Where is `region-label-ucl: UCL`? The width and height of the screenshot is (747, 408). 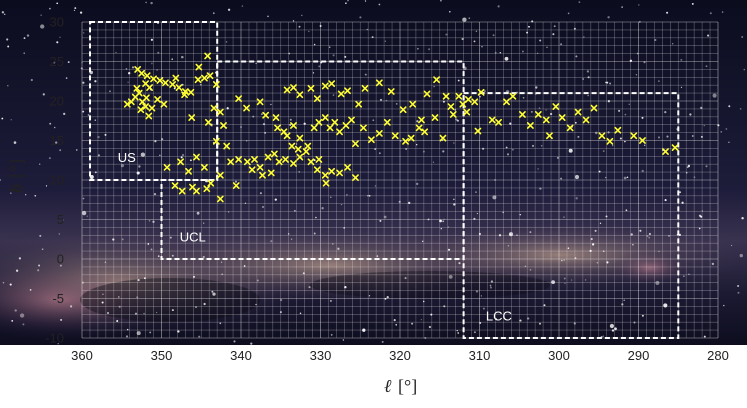
region-label-ucl: UCL is located at coordinates (193, 237).